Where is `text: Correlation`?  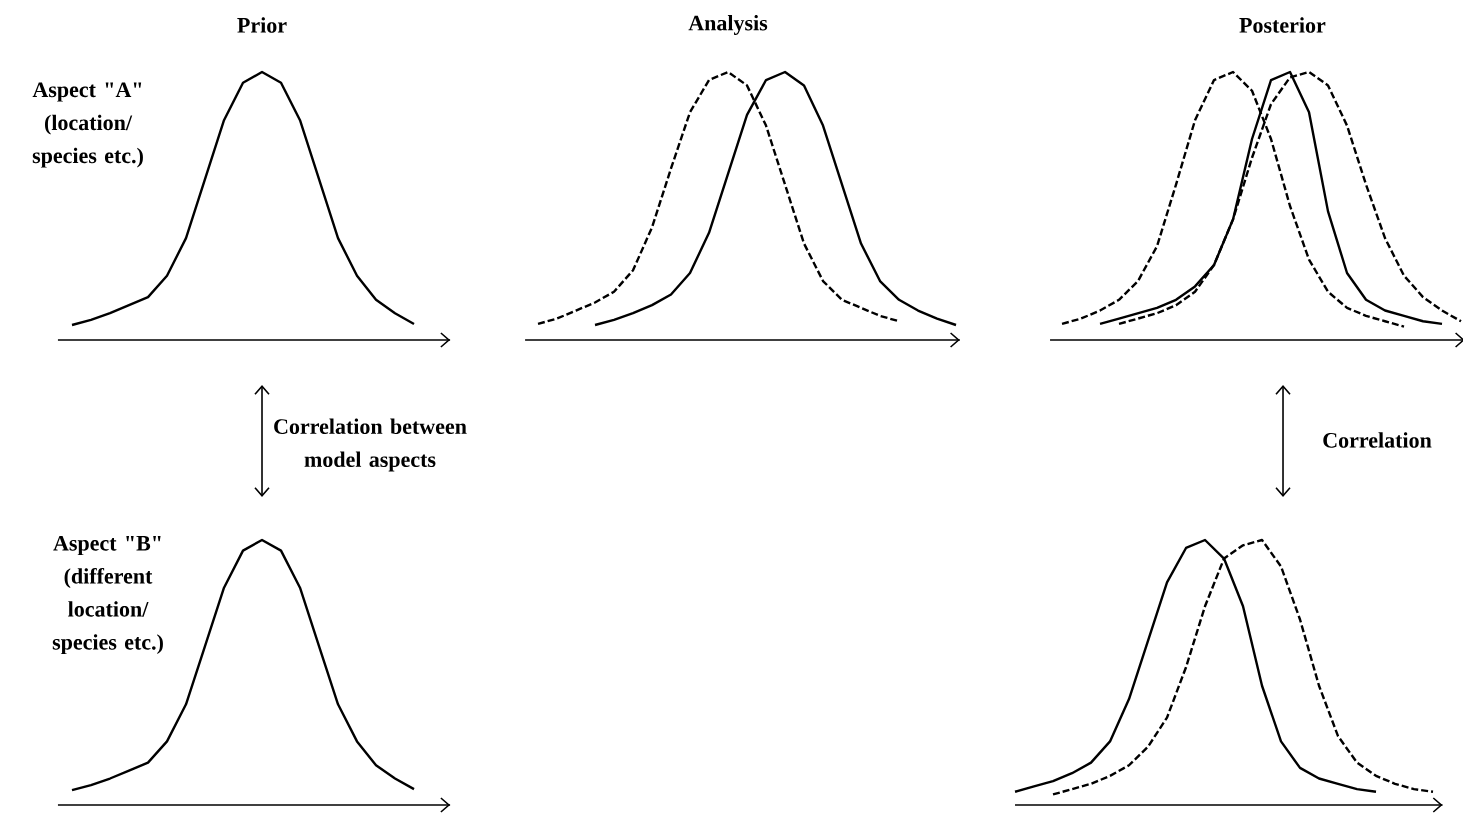
text: Correlation is located at coordinates (1377, 440).